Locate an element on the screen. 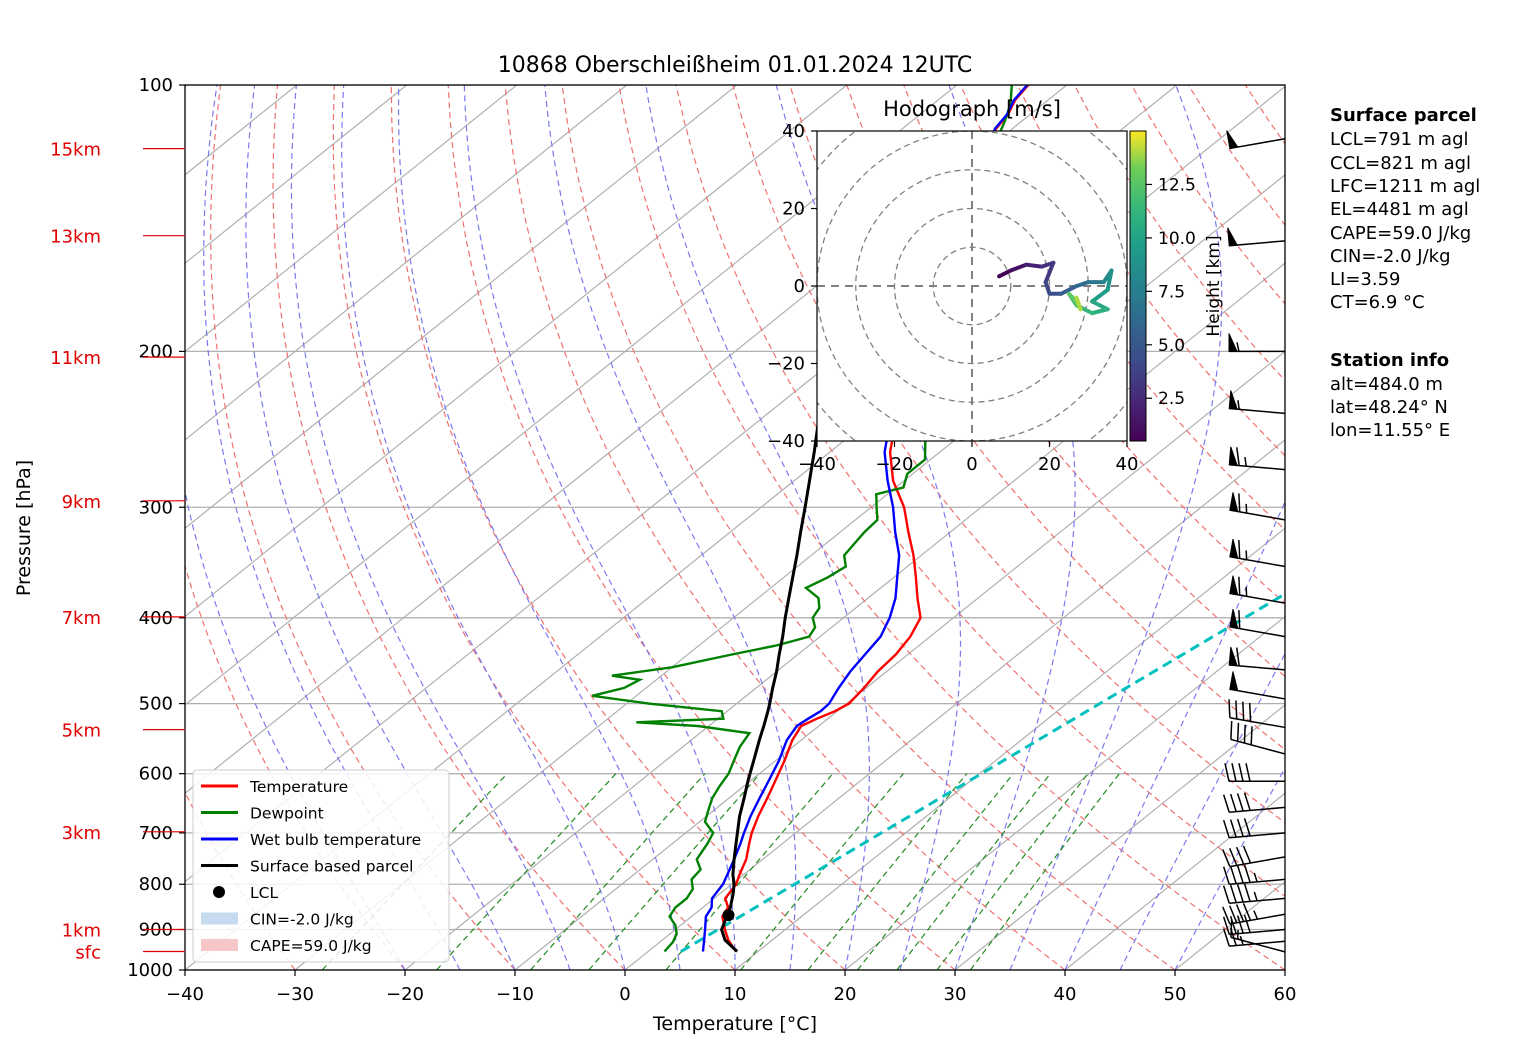 Image resolution: width=1517 pixels, height=1056 pixels. hodograph-title: Hodograph [m/s] is located at coordinates (972, 109).